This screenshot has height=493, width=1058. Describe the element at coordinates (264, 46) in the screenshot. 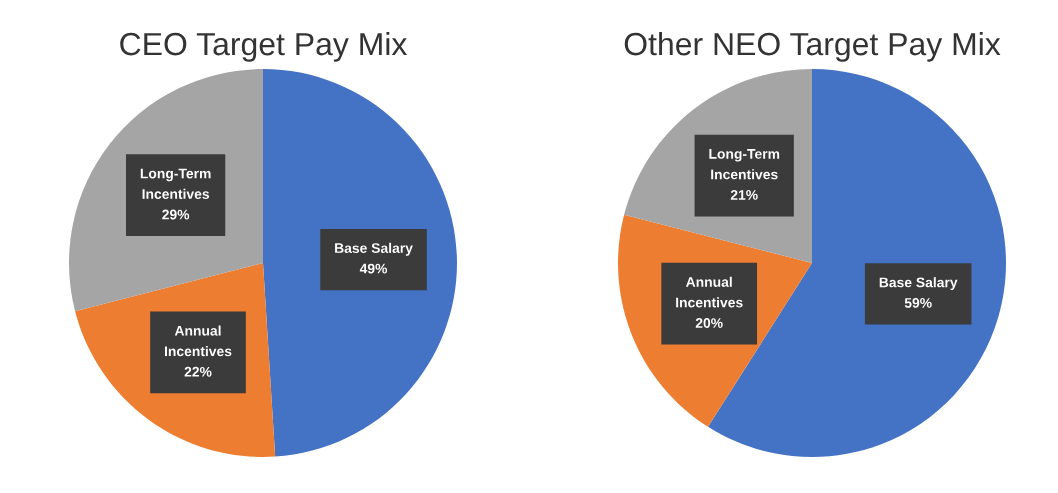

I see `chart-title: CEO Target Pay Mix` at that location.